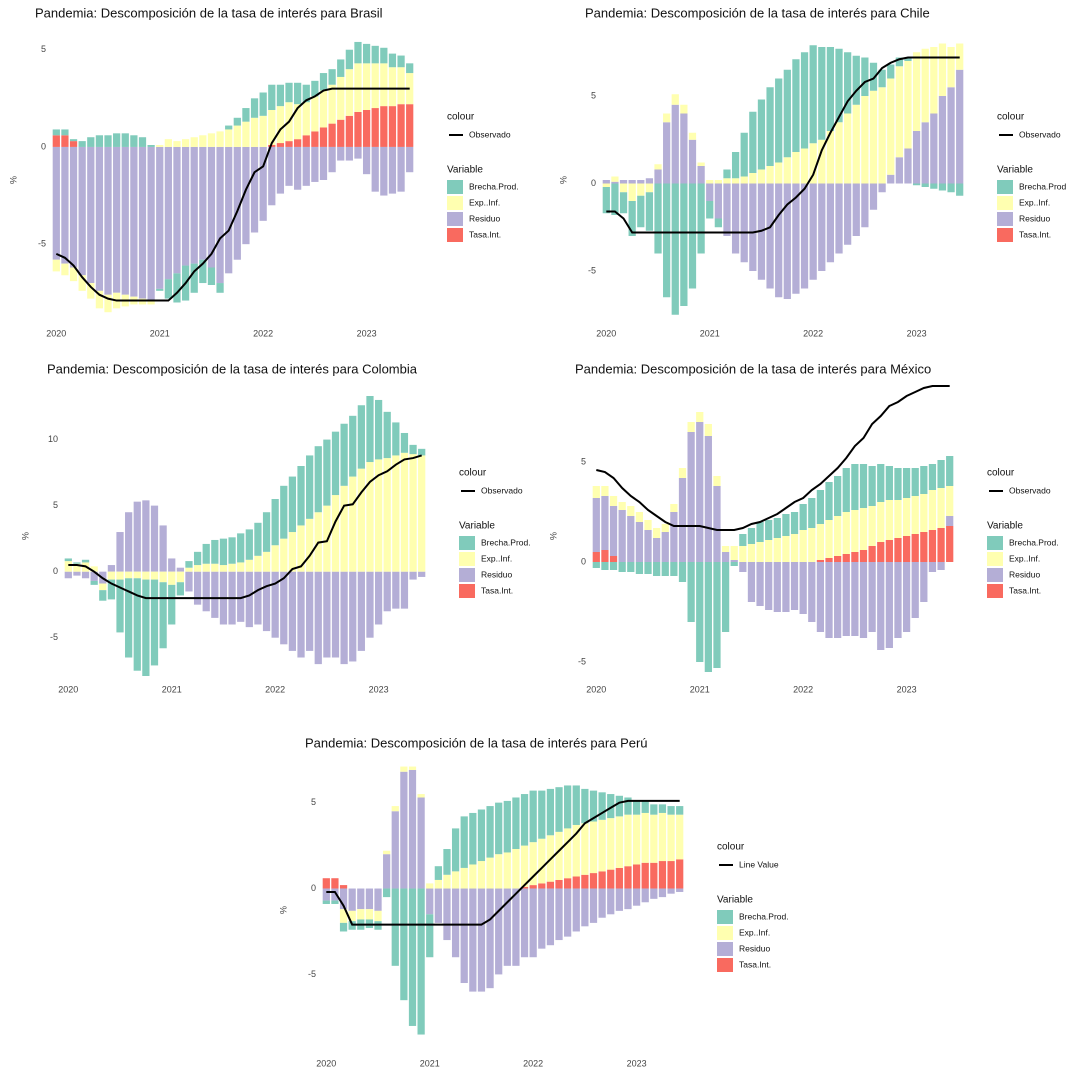 The height and width of the screenshot is (1071, 1067). Describe the element at coordinates (68, 689) in the screenshot. I see `x-tick-label: 2020` at that location.